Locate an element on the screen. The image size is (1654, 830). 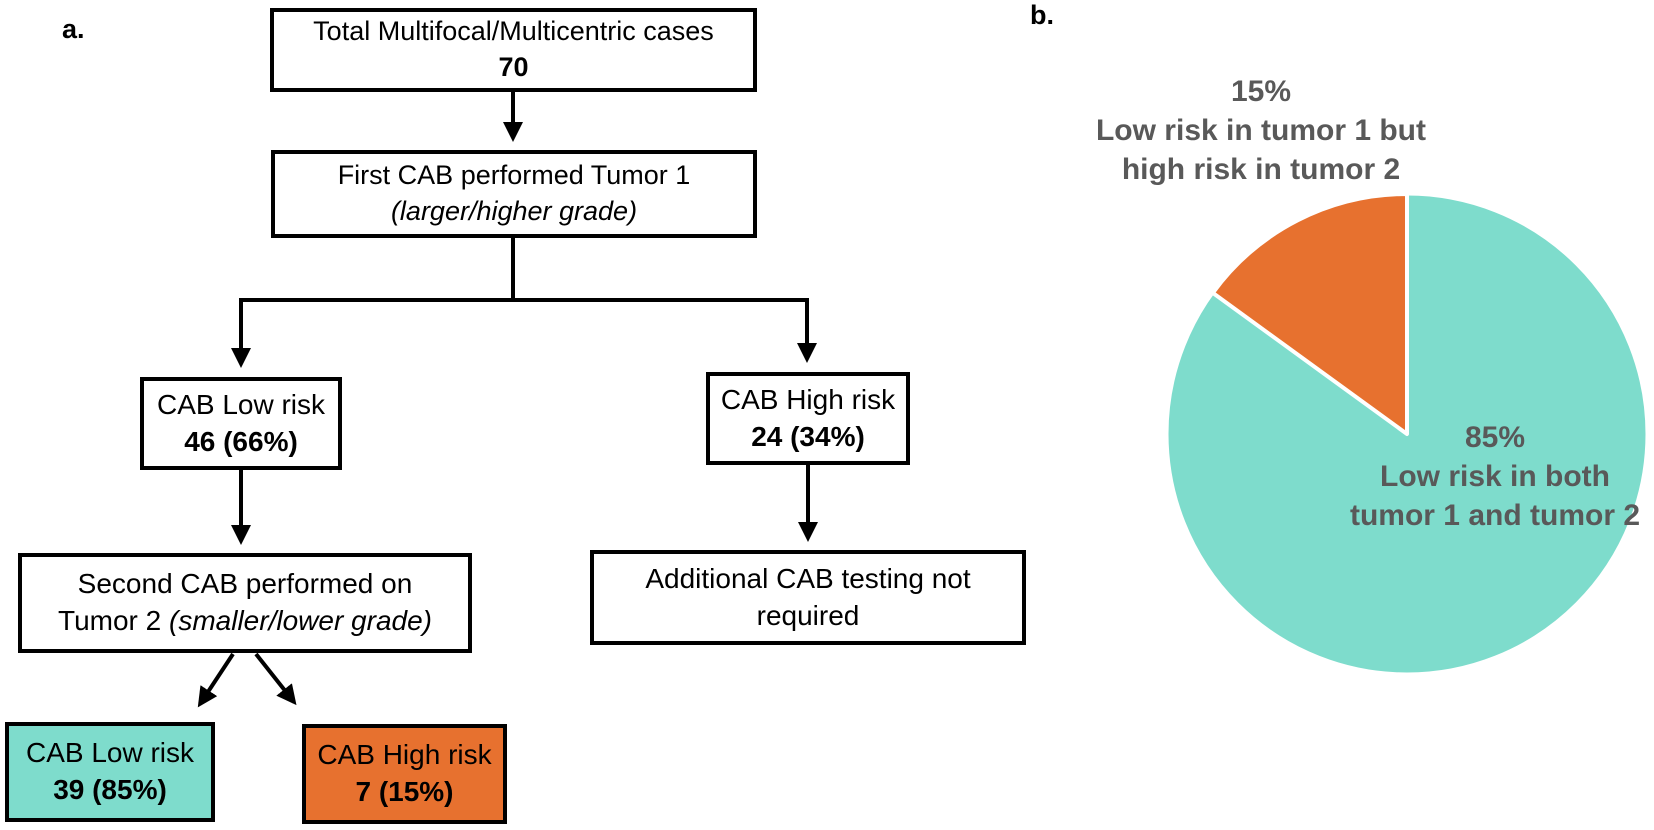
second-cab-line2: Tumor 2 (smaller/lower grade) is located at coordinates (245, 621).